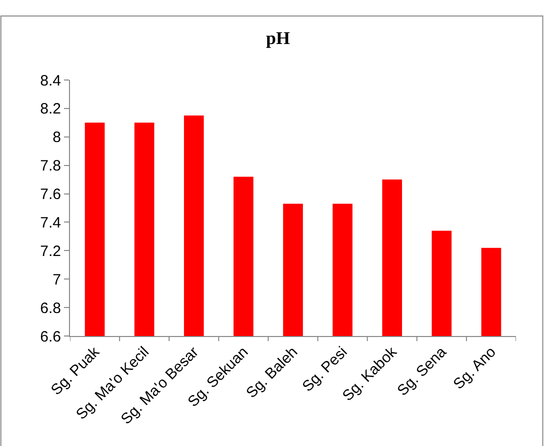  I want to click on y-tick-label: 7.8, so click(50, 166).